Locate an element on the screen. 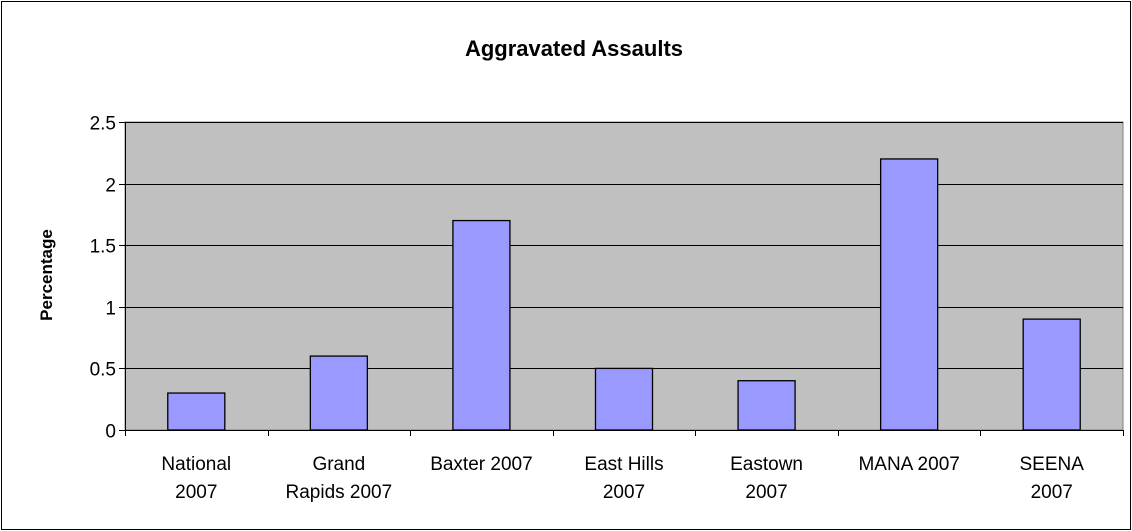  x-tick-label: East Hills 2007 is located at coordinates (623, 478).